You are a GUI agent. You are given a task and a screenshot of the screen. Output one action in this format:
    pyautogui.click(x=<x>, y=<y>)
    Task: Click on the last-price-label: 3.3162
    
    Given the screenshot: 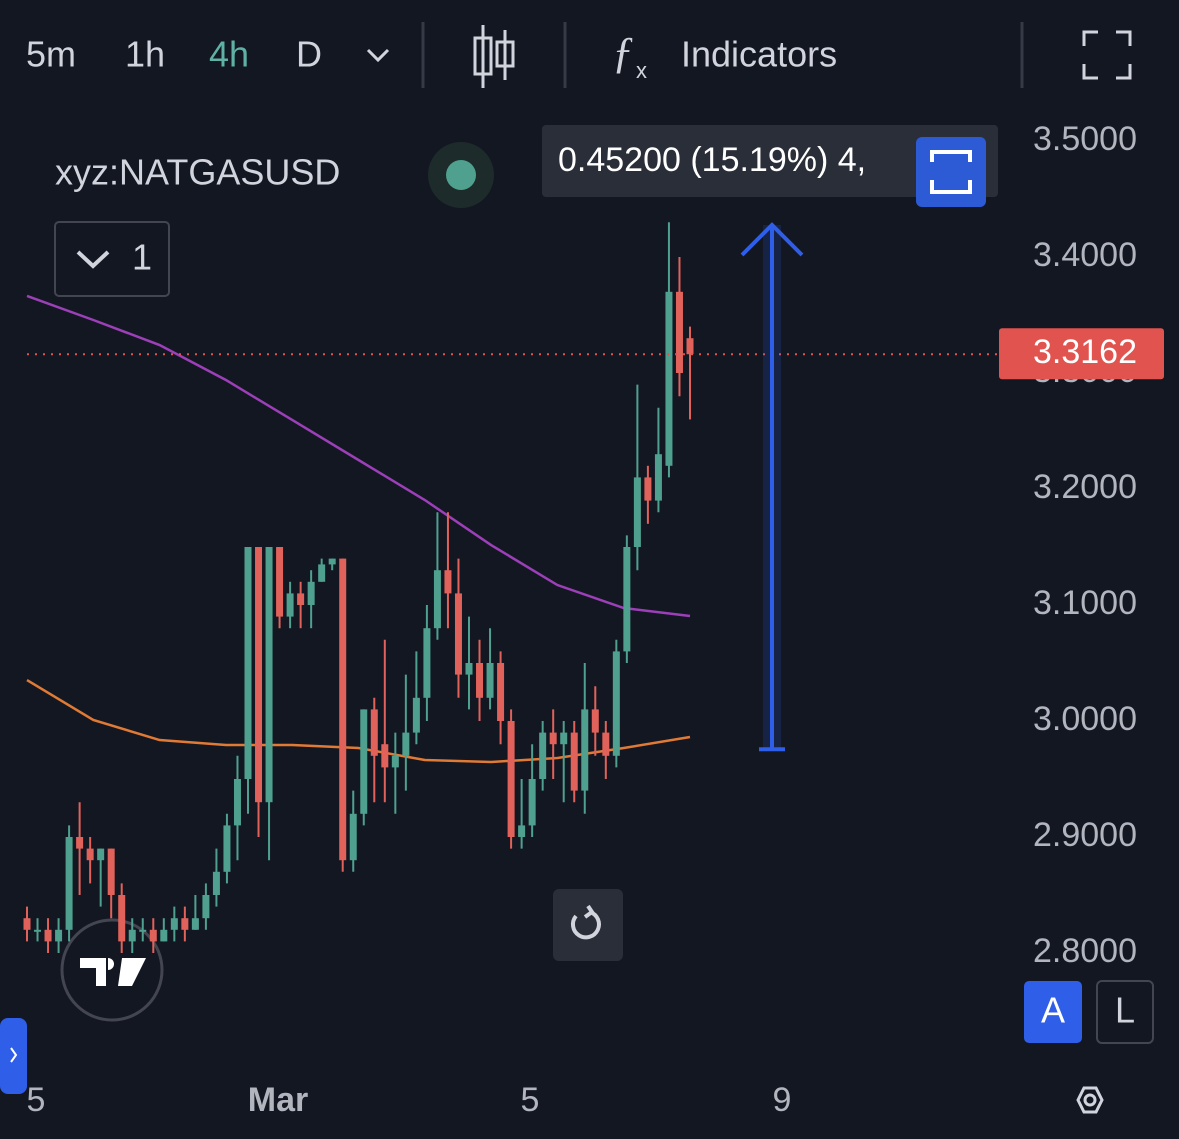 What is the action you would take?
    pyautogui.click(x=1085, y=352)
    